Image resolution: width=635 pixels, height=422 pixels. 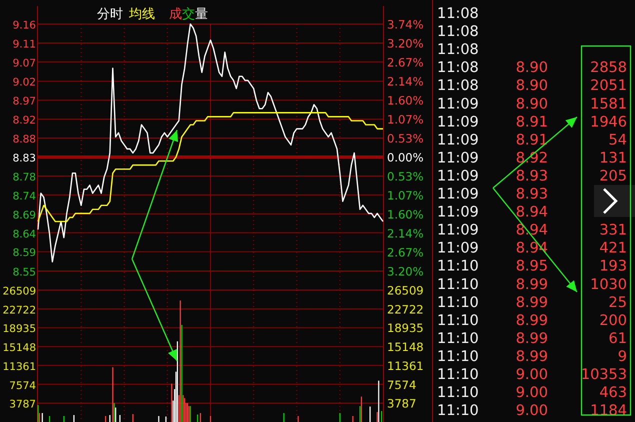 I want to click on y-tick-label: 8.69, so click(x=24, y=215).